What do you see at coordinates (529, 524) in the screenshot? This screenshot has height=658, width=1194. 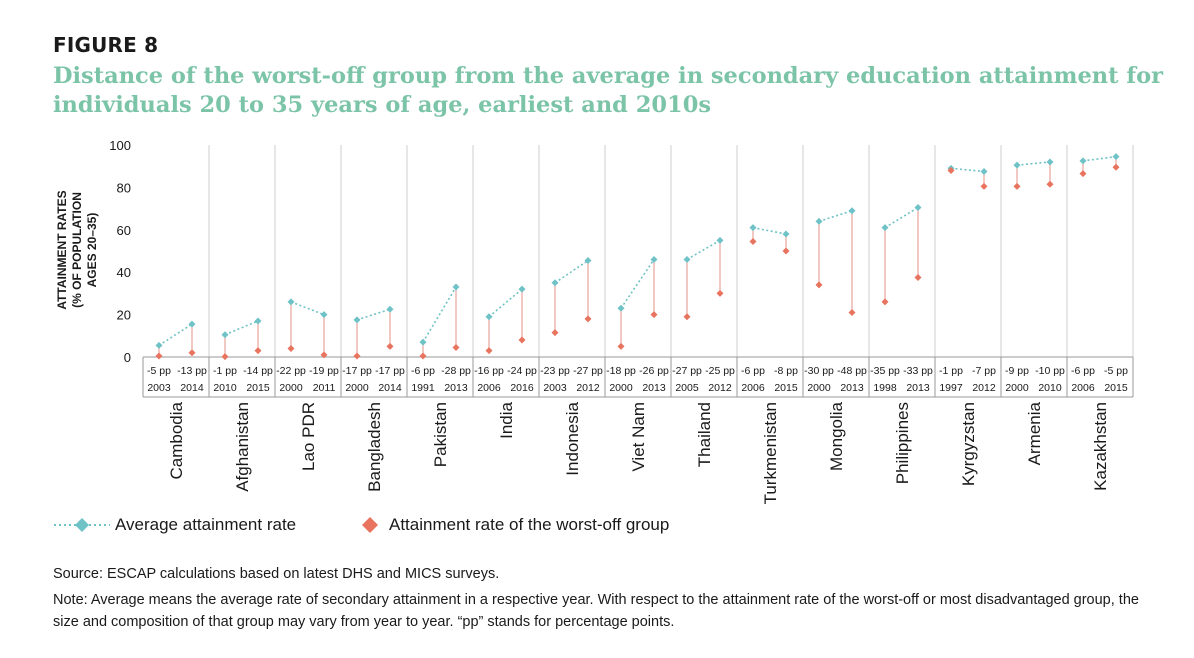 I see `legend-worst-label: Attainment rate of the worst-off group` at bounding box center [529, 524].